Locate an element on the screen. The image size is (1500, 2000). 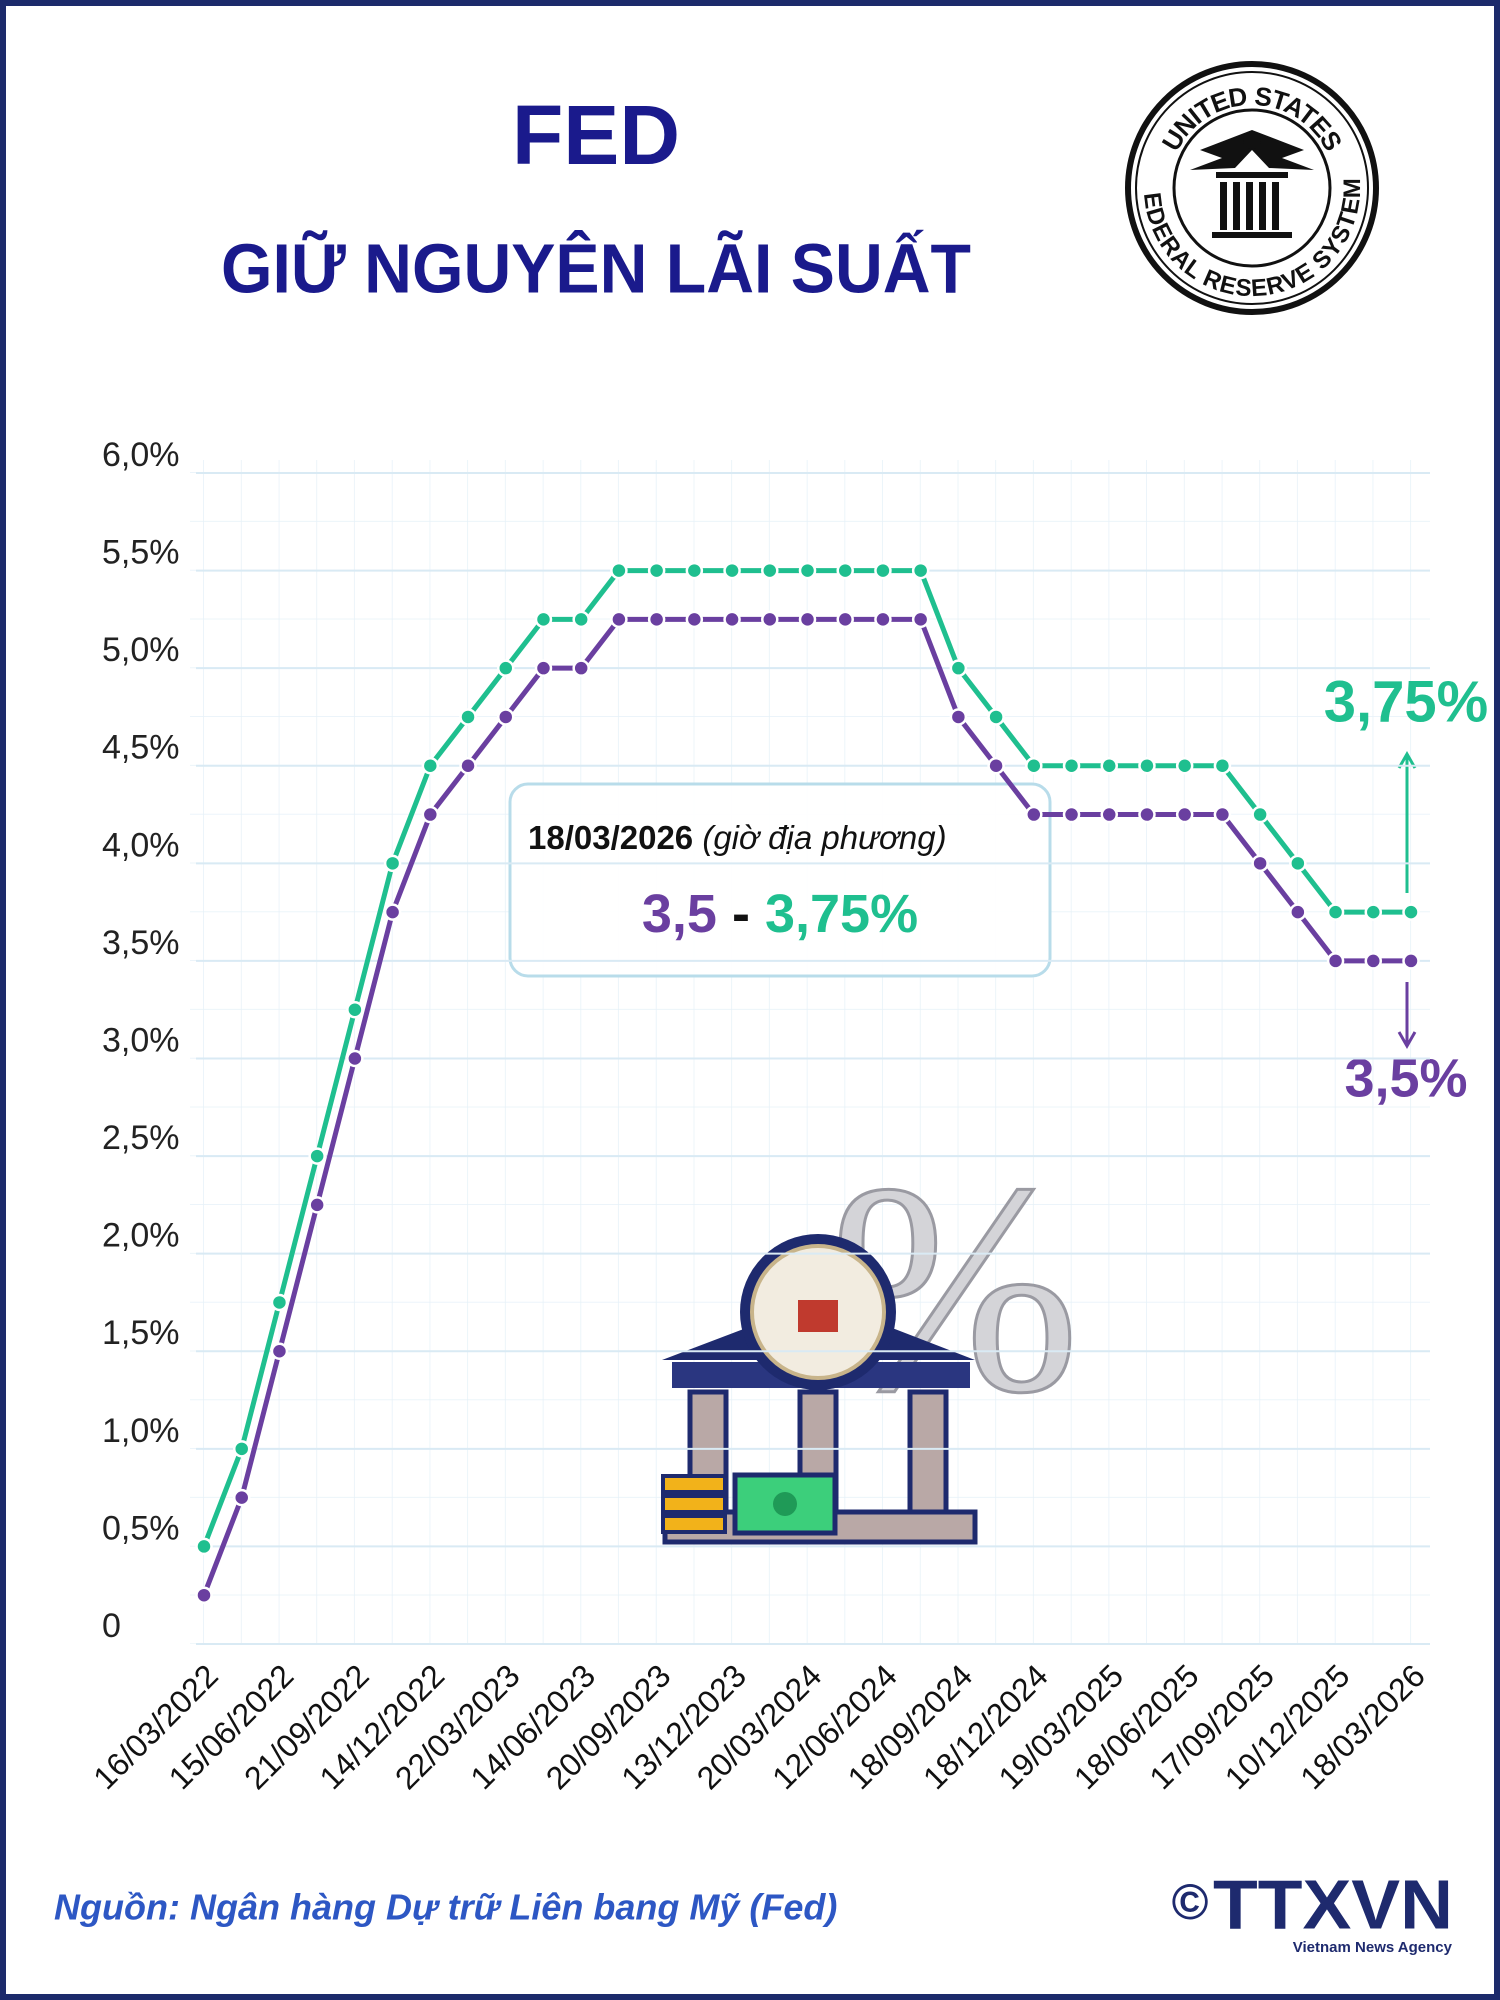
annotation-box: 18/03/2026 (giờ địa phương) 3,5 - 3,75% is located at coordinates (780, 880).